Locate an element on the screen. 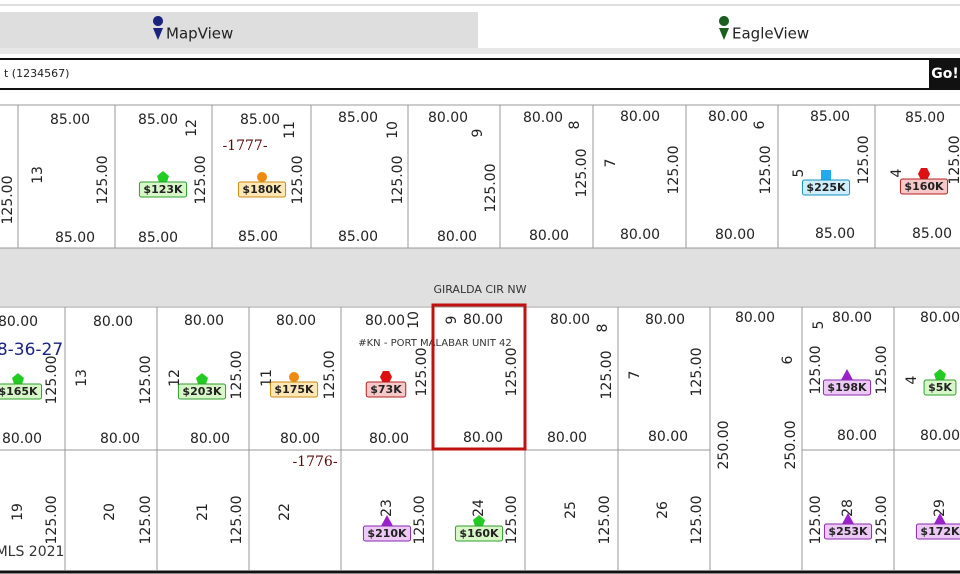 This screenshot has height=574, width=960. parcel-label: 23 is located at coordinates (387, 508).